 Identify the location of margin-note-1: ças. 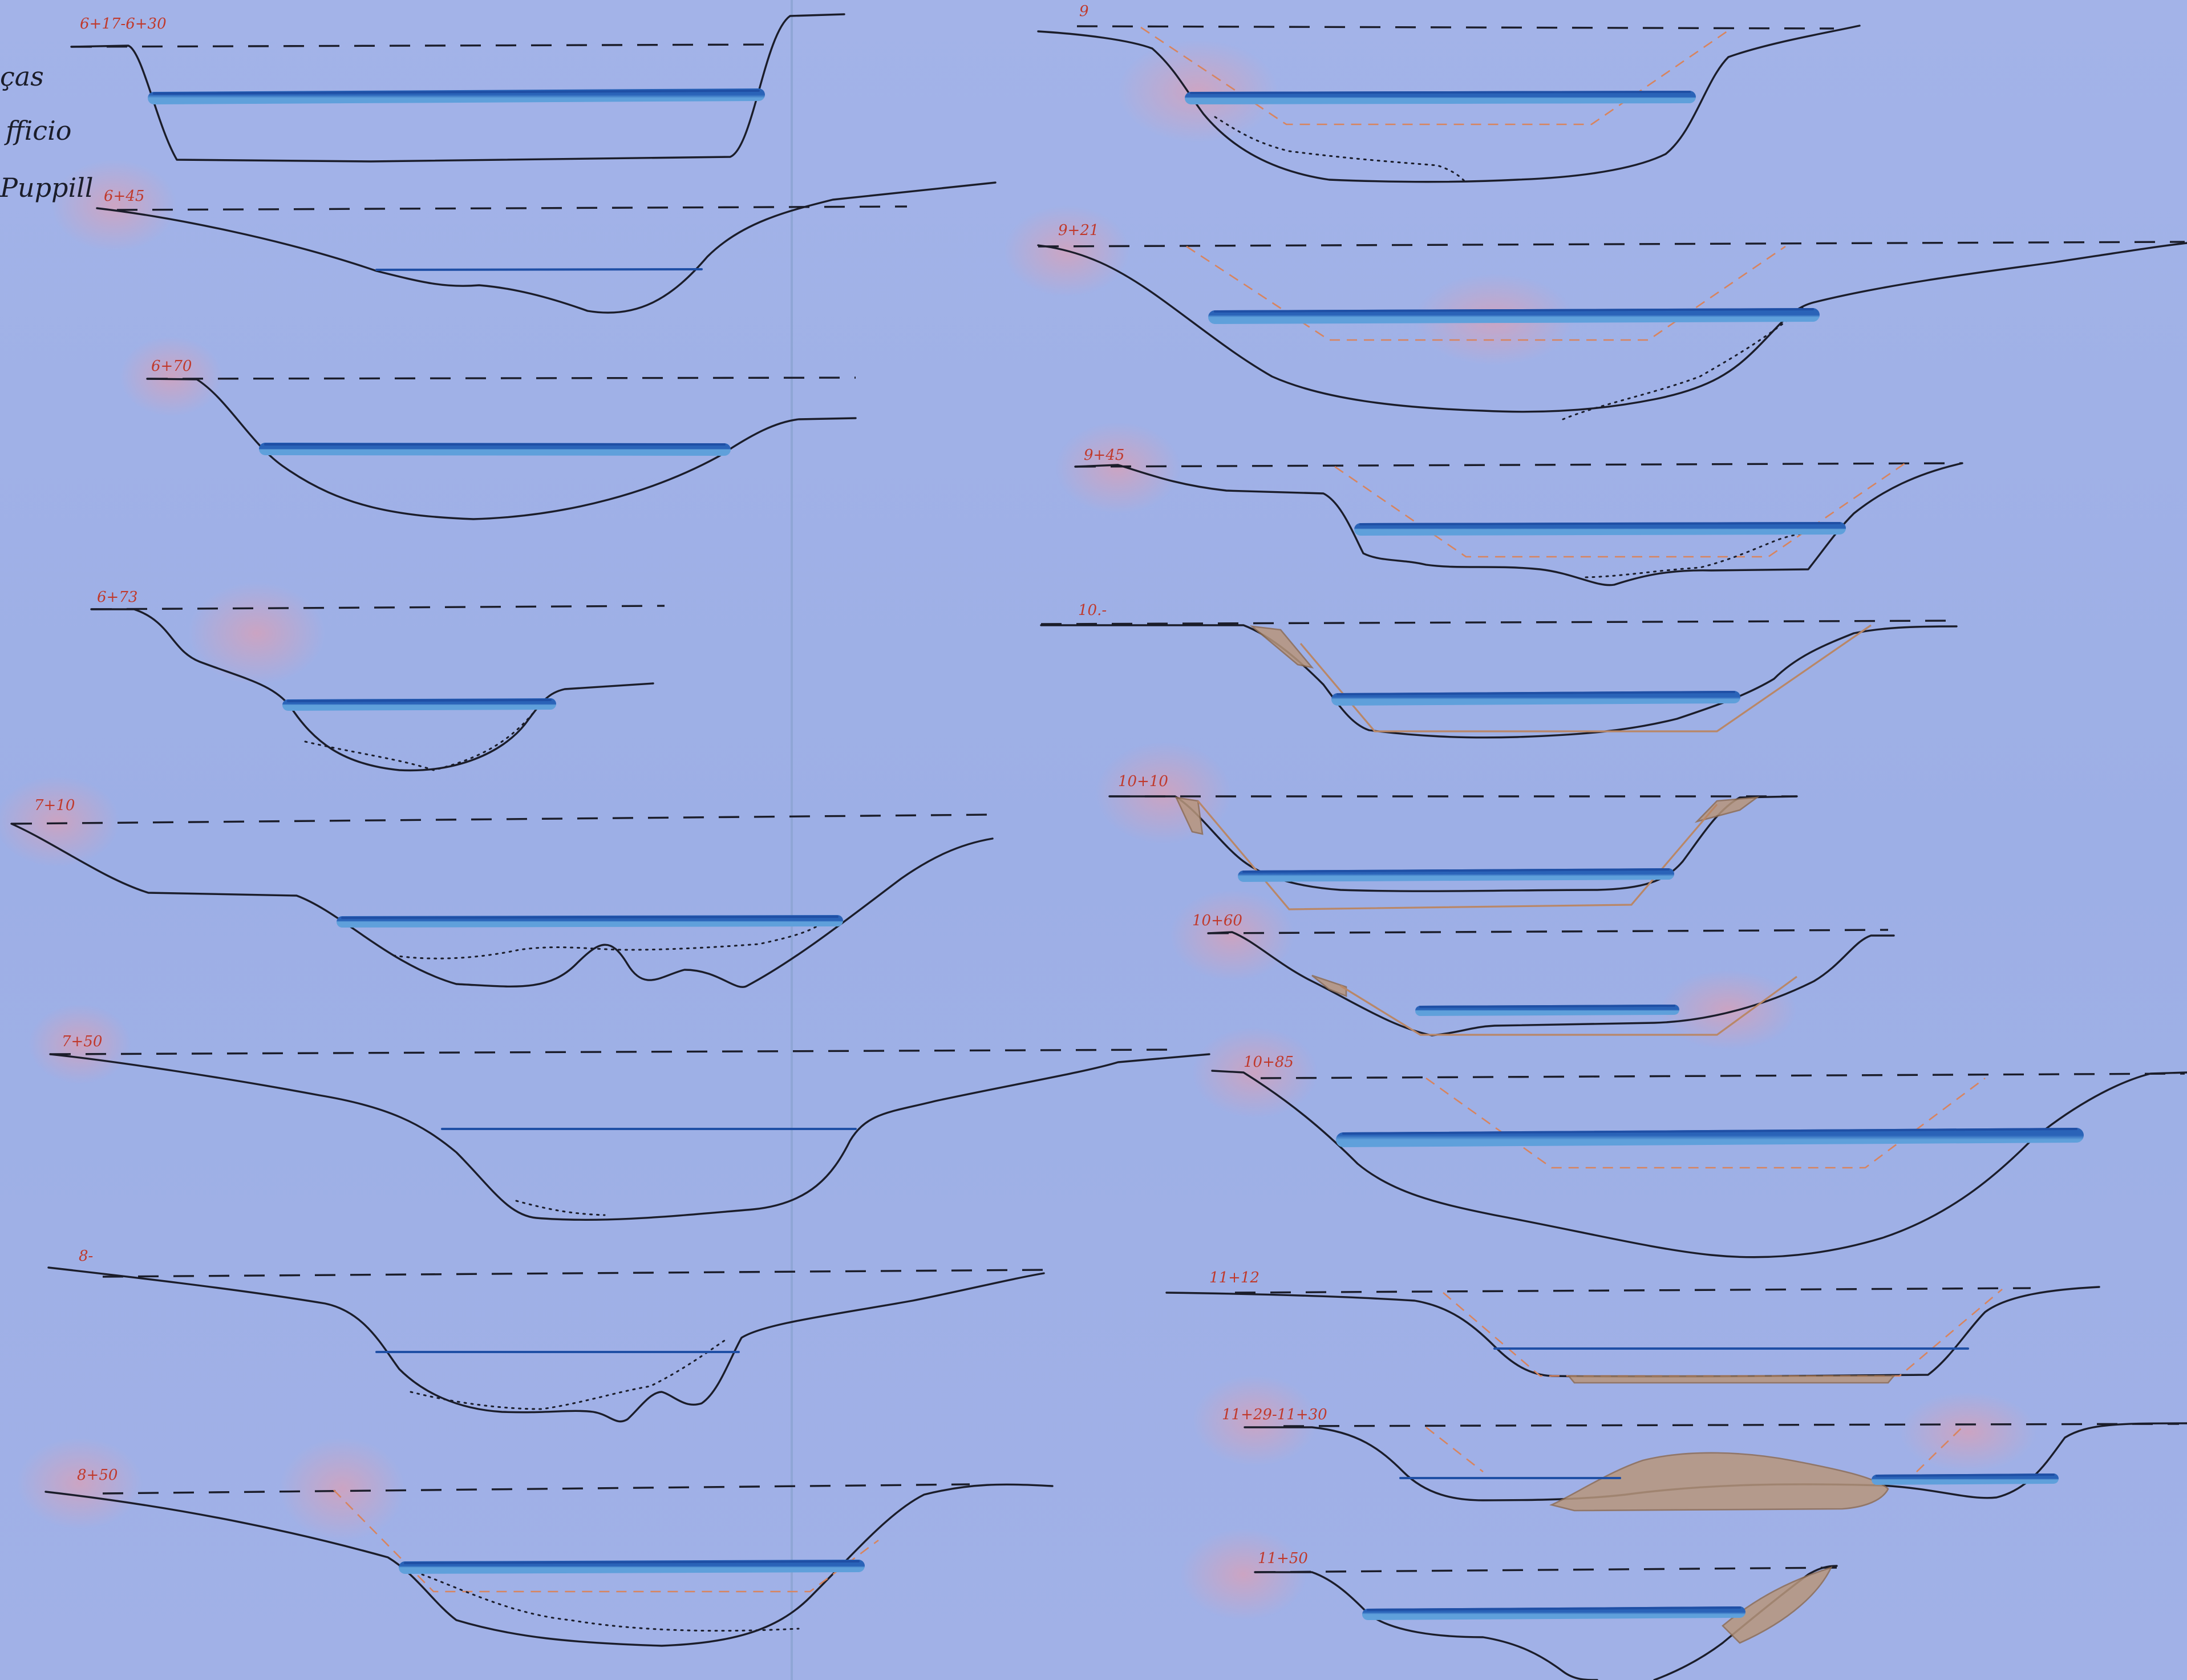
(22, 77).